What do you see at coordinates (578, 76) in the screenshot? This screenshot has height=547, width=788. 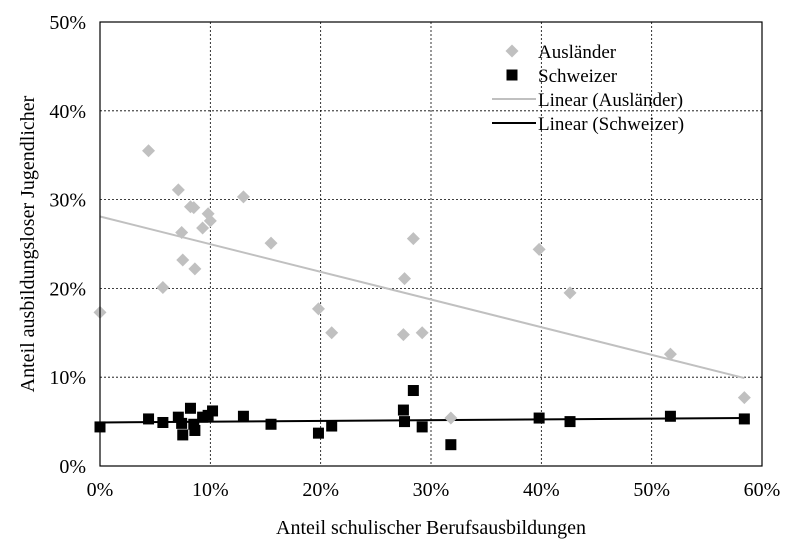 I see `legend-label: Schweizer` at bounding box center [578, 76].